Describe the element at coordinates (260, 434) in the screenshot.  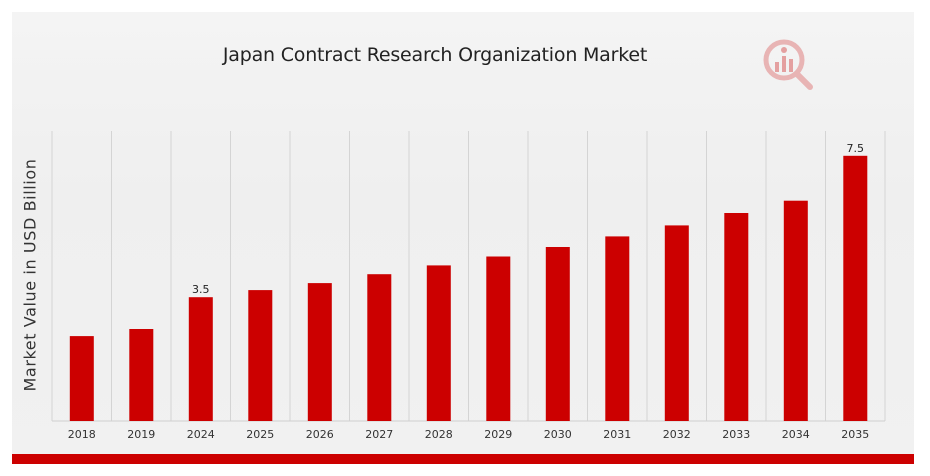
I see `x-tick-label: 2025` at that location.